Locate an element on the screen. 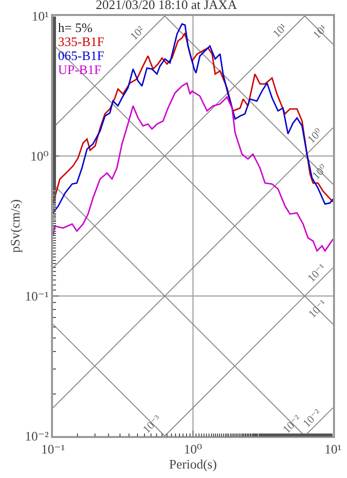  annotation: 10⁻³ is located at coordinates (152, 424).